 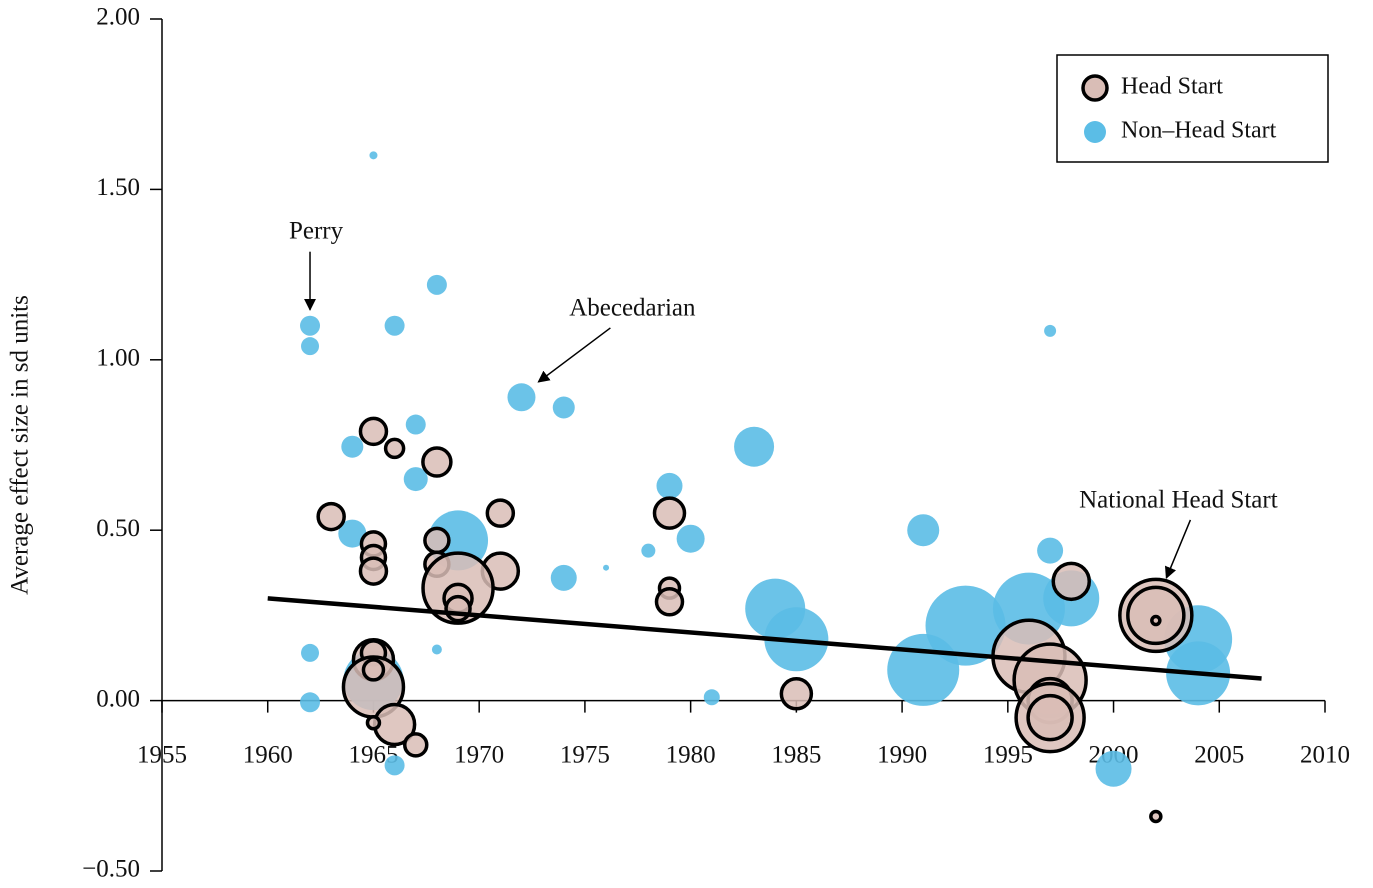 What do you see at coordinates (585, 754) in the screenshot?
I see `x-tick-label: 1975` at bounding box center [585, 754].